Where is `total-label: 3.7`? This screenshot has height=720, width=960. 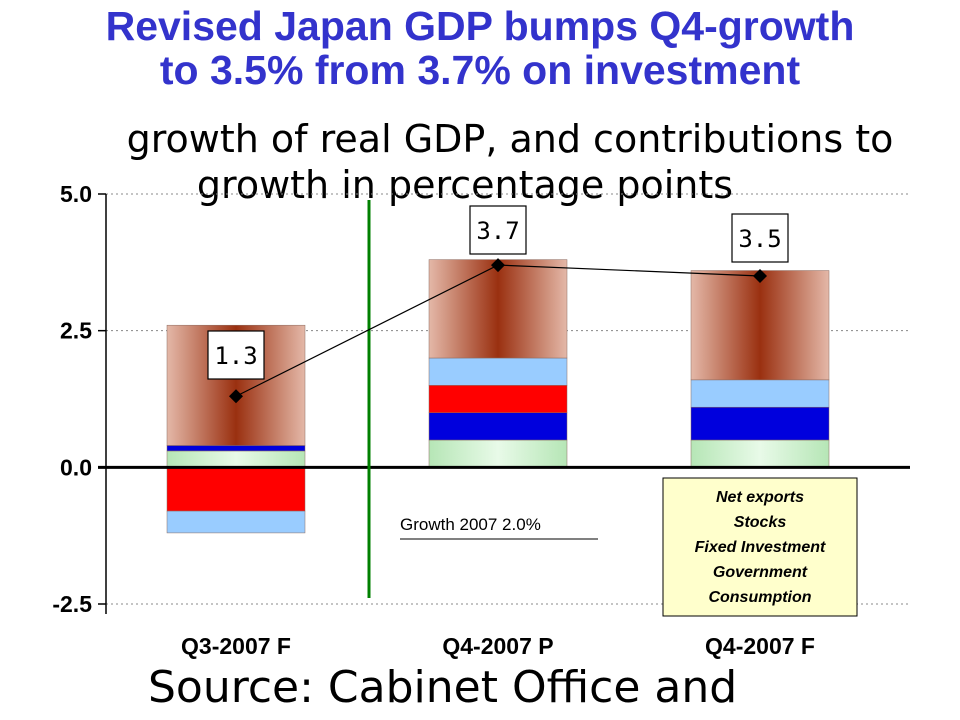
total-label: 3.7 is located at coordinates (497, 231).